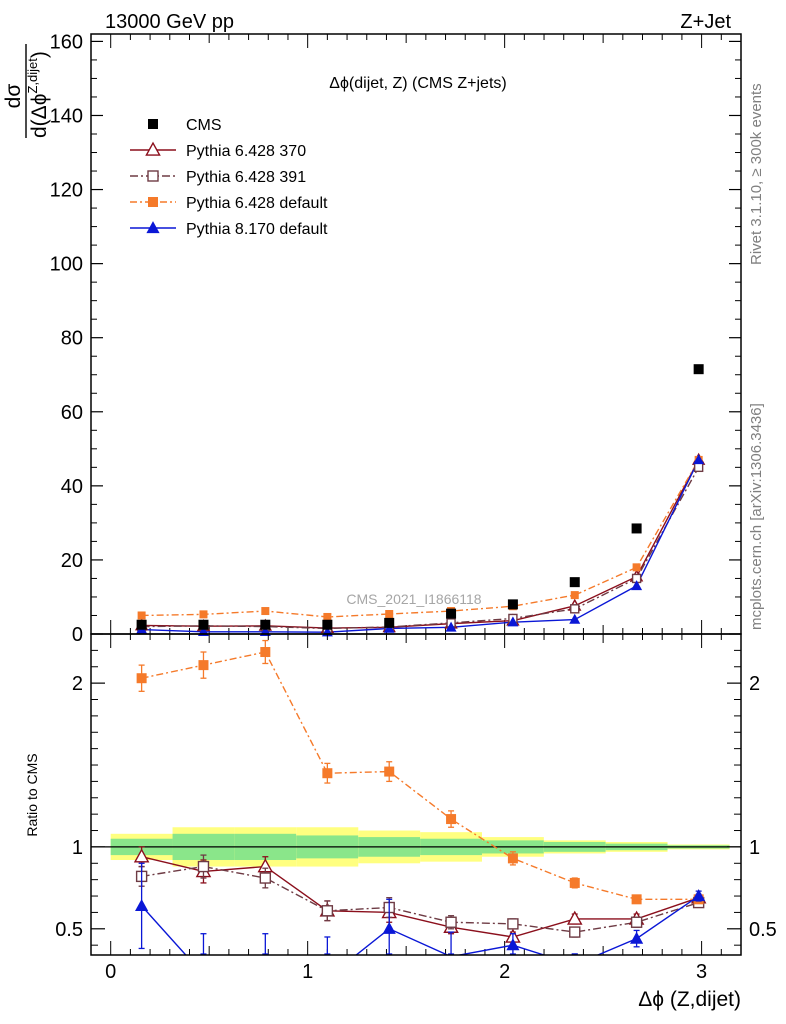 This screenshot has height=1024, width=786. What do you see at coordinates (72, 487) in the screenshot?
I see `y-tick-label-main: 40` at bounding box center [72, 487].